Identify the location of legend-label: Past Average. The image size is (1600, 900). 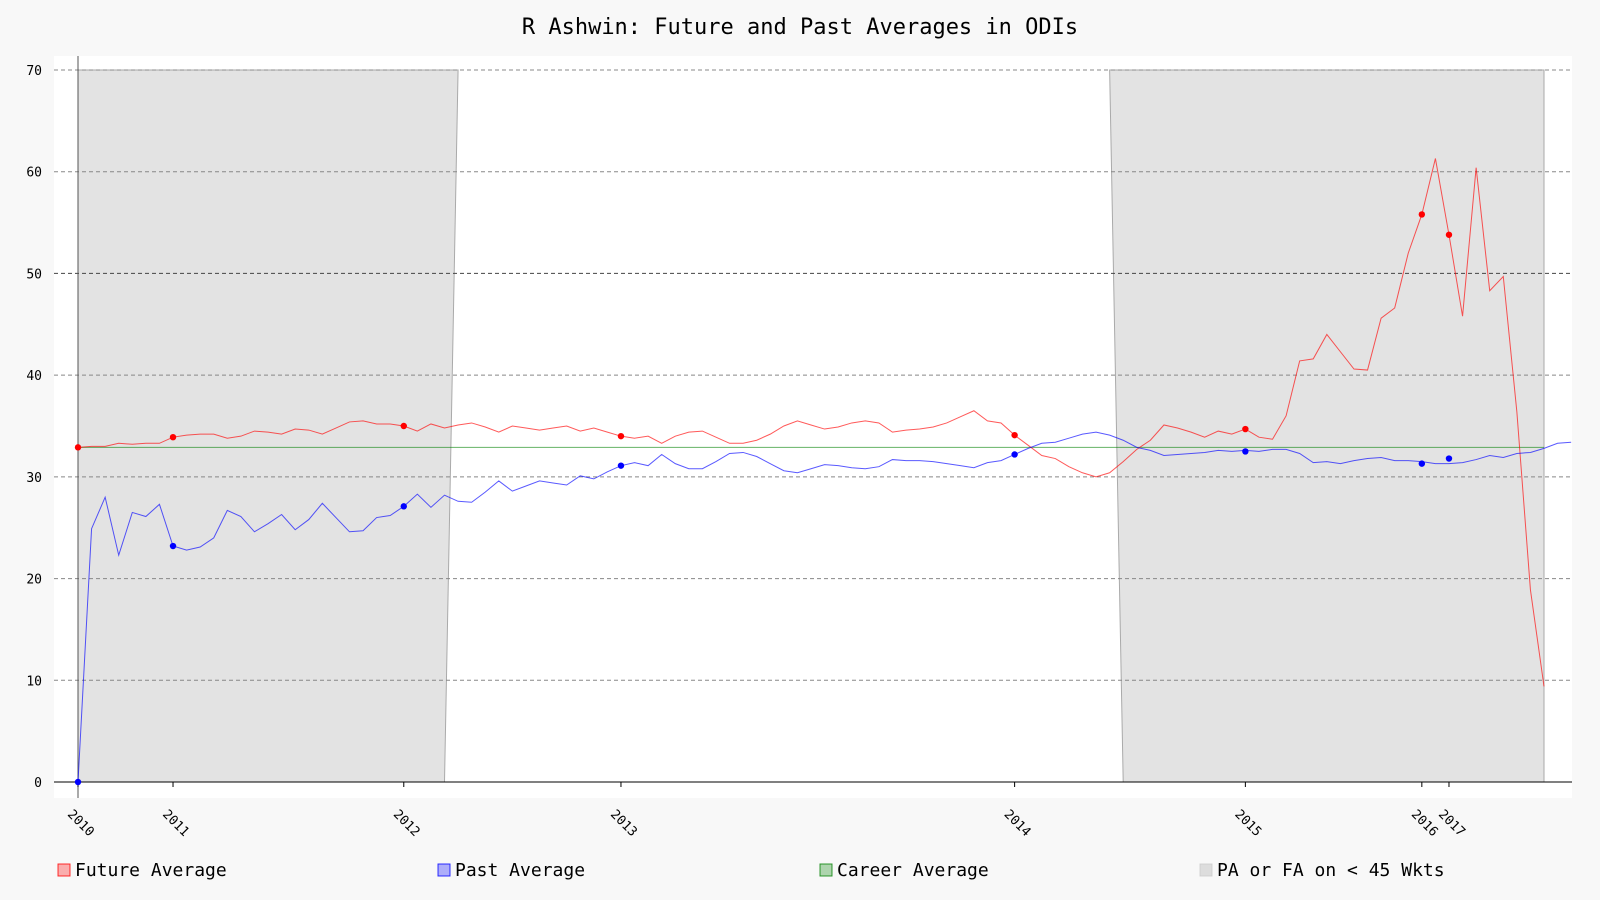
(520, 870).